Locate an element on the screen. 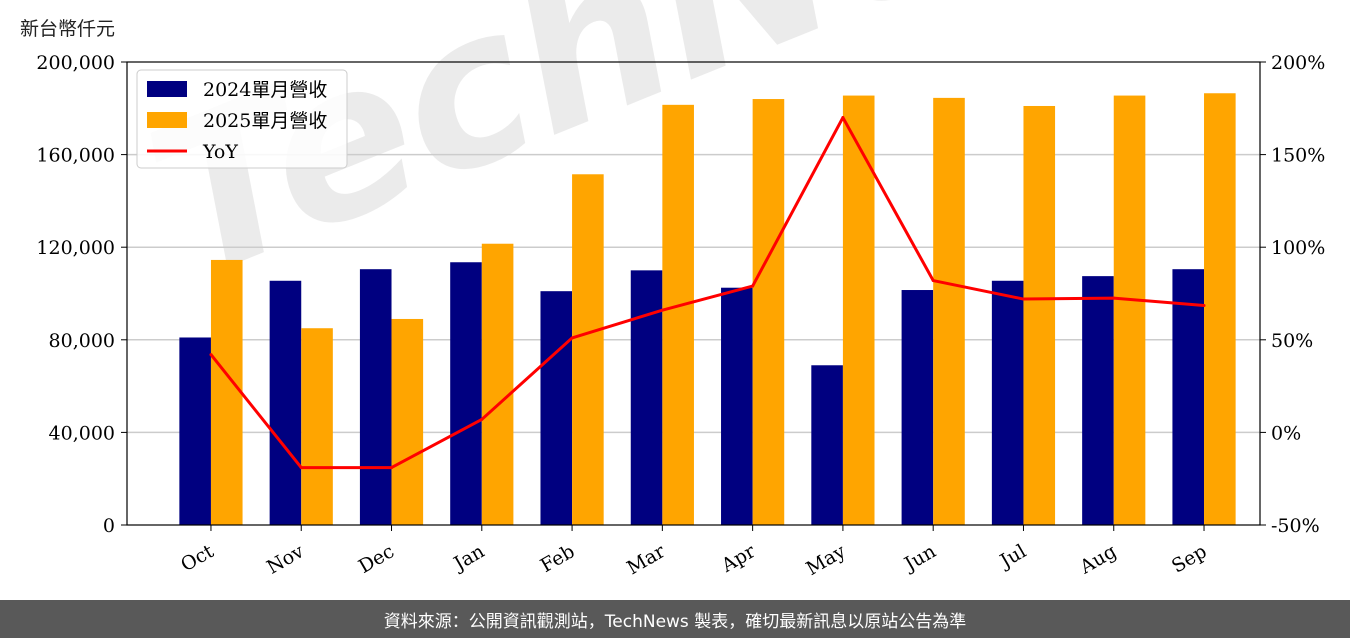 The image size is (1350, 638). legend-box is located at coordinates (242, 119).